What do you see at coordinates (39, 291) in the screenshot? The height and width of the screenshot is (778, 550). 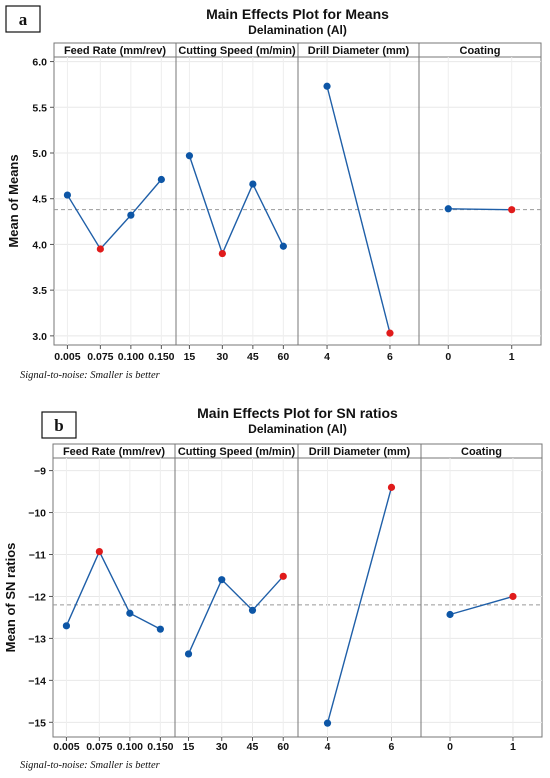 I see `y-tick-label: 3.5` at bounding box center [39, 291].